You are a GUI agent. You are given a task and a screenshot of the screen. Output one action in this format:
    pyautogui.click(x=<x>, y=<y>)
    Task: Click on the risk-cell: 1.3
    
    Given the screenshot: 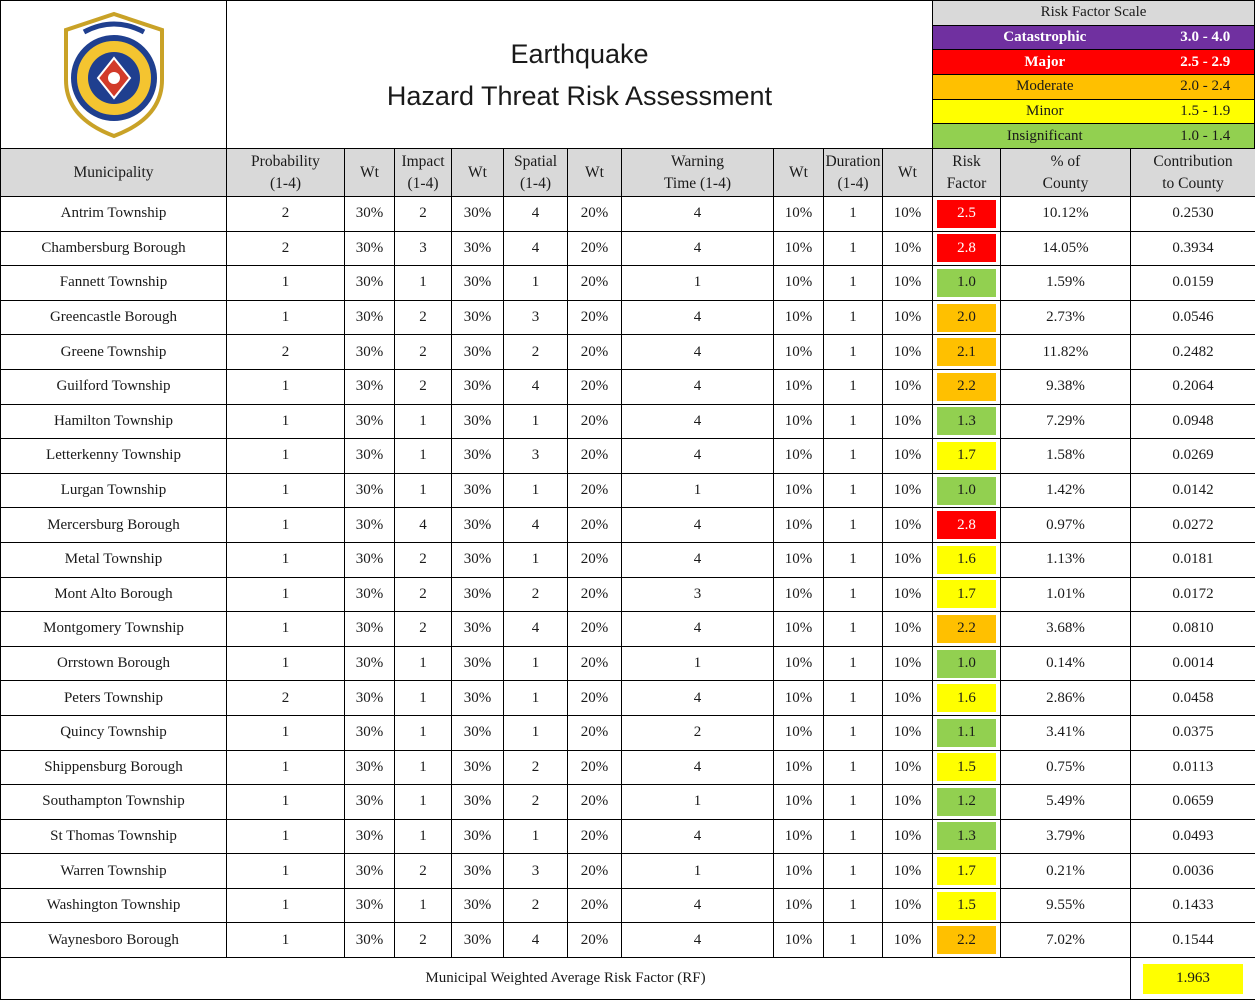 What is the action you would take?
    pyautogui.click(x=966, y=836)
    